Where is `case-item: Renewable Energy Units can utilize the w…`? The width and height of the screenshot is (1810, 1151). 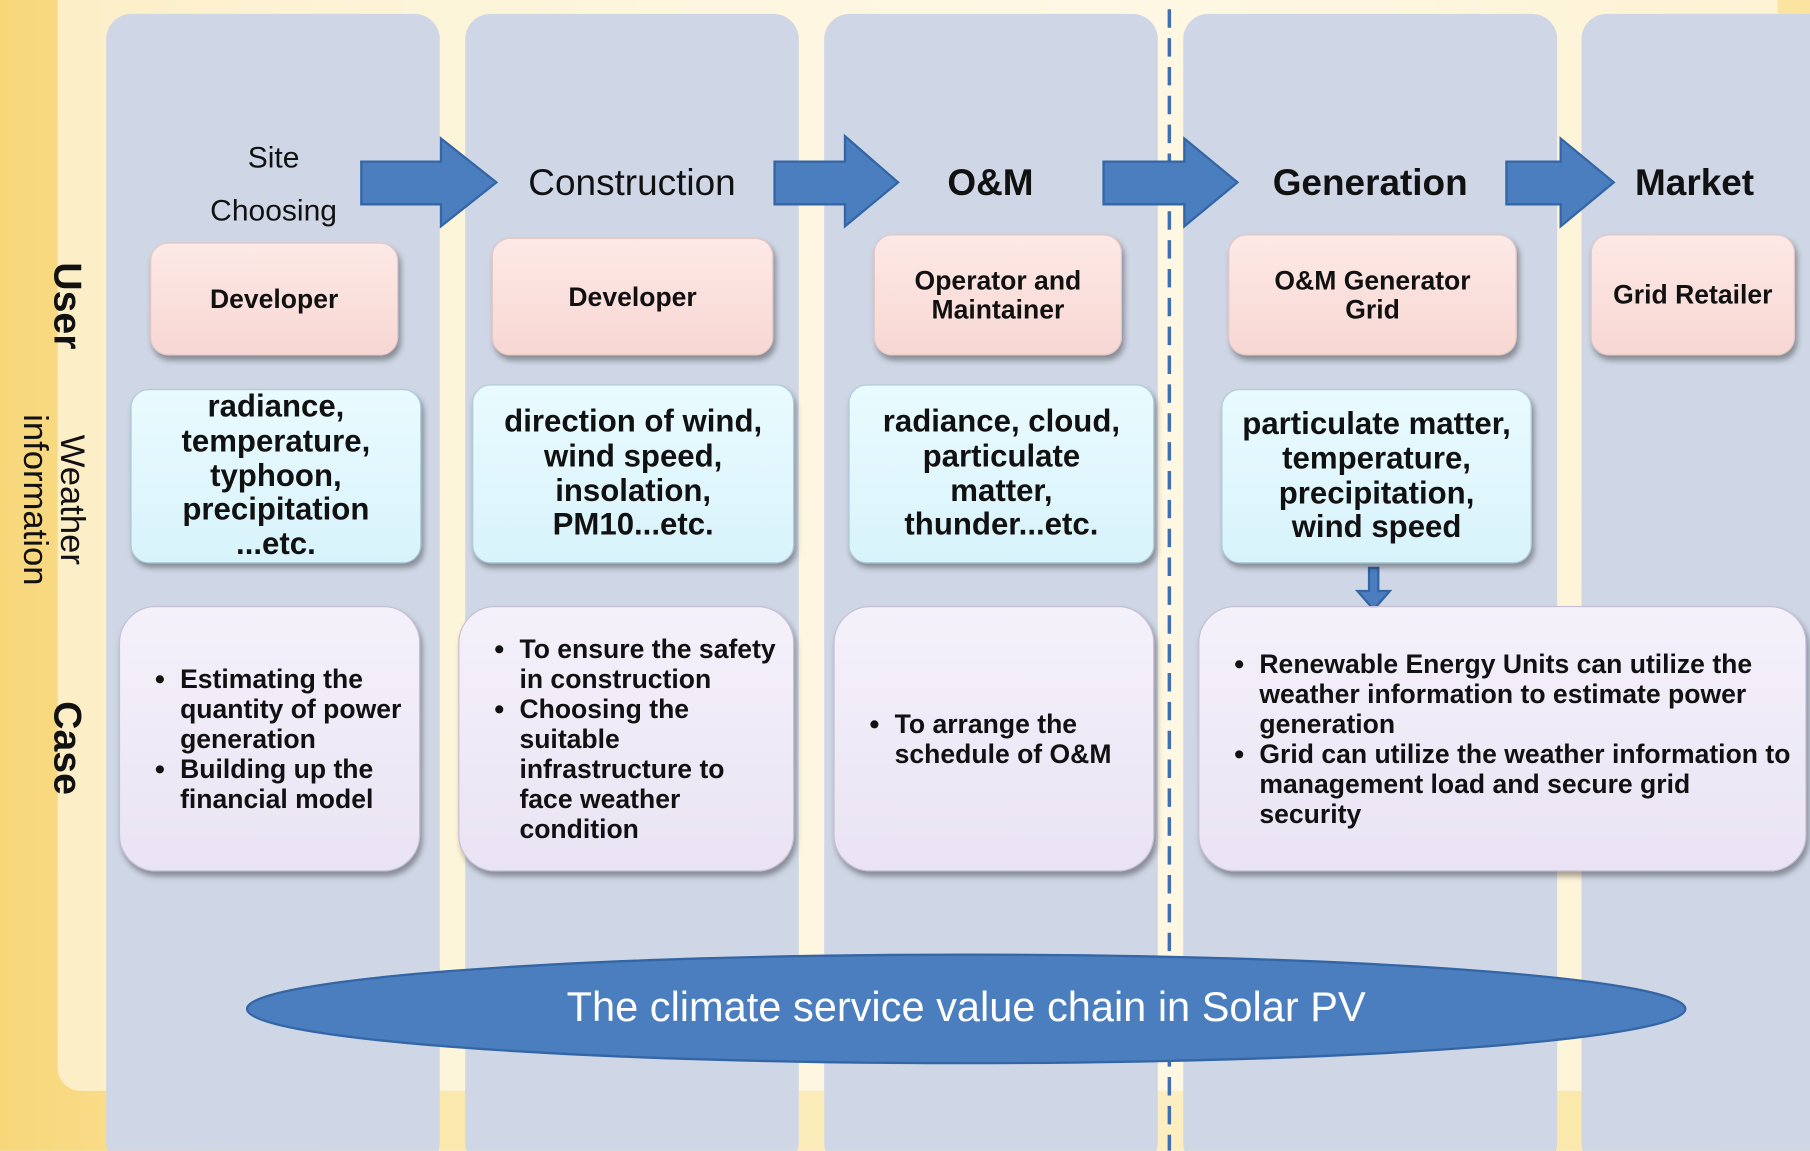
case-item: Renewable Energy Units can utilize the w… is located at coordinates (1526, 694).